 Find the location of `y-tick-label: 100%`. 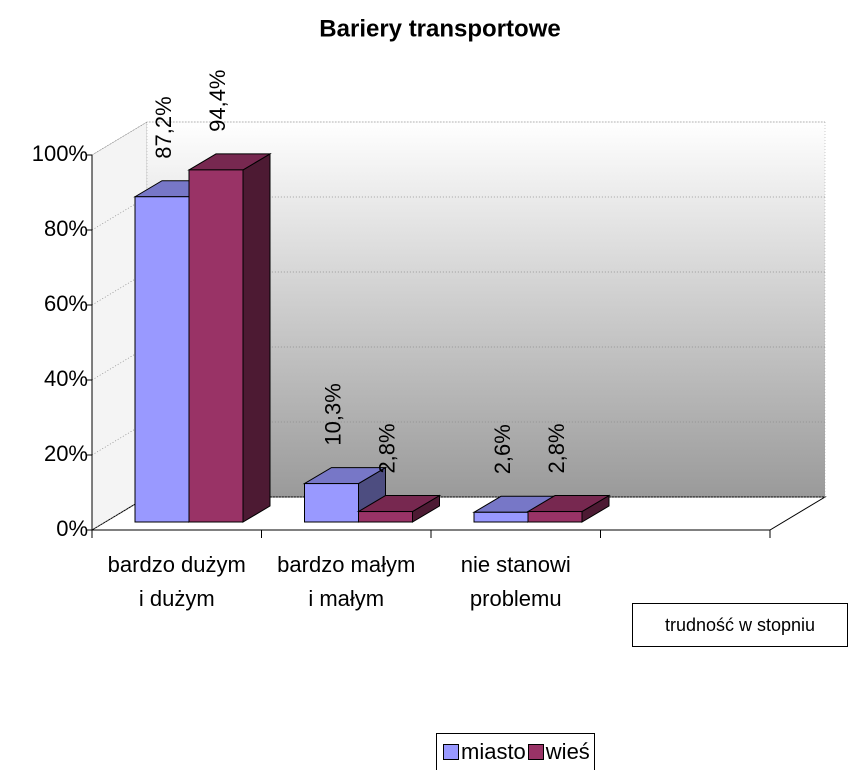

y-tick-label: 100% is located at coordinates (60, 153).